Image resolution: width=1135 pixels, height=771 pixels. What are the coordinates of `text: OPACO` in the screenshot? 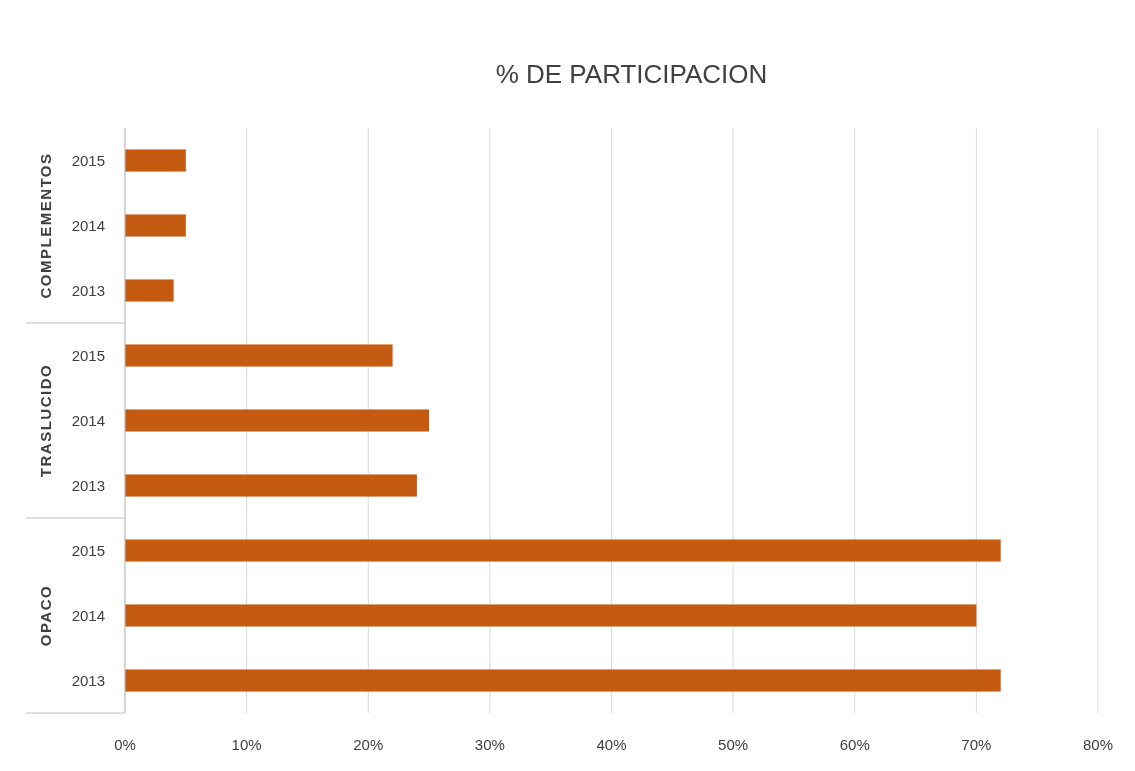 It's located at (46, 615).